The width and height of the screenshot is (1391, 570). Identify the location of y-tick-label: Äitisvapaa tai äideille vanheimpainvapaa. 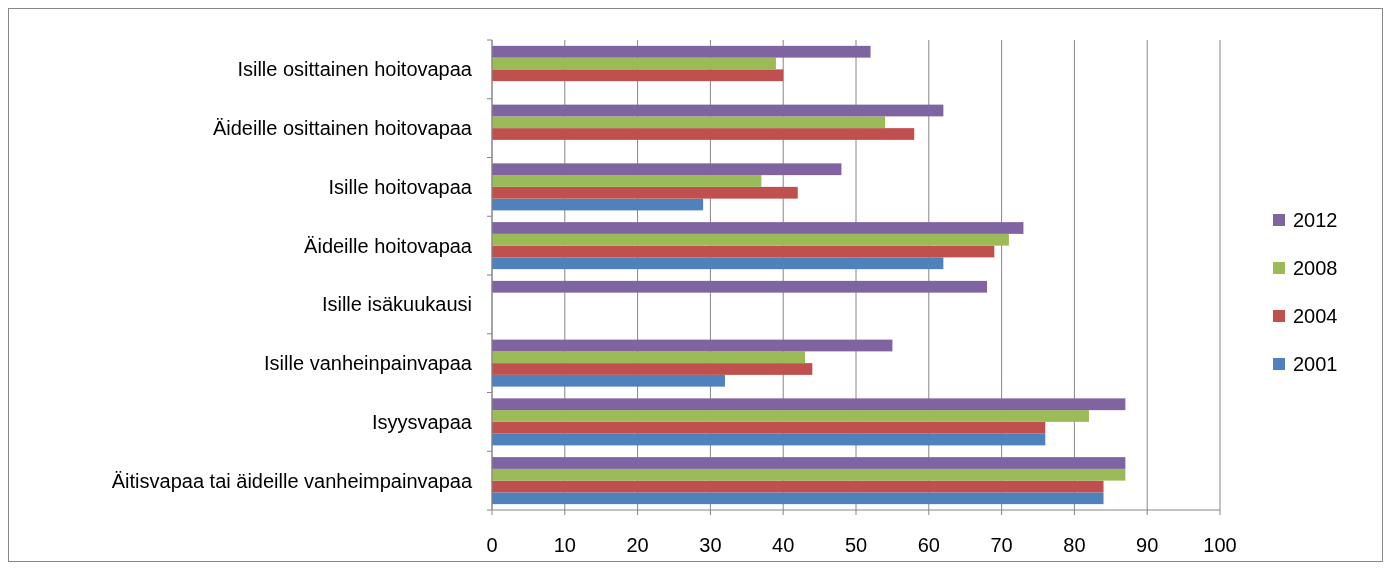
(292, 480).